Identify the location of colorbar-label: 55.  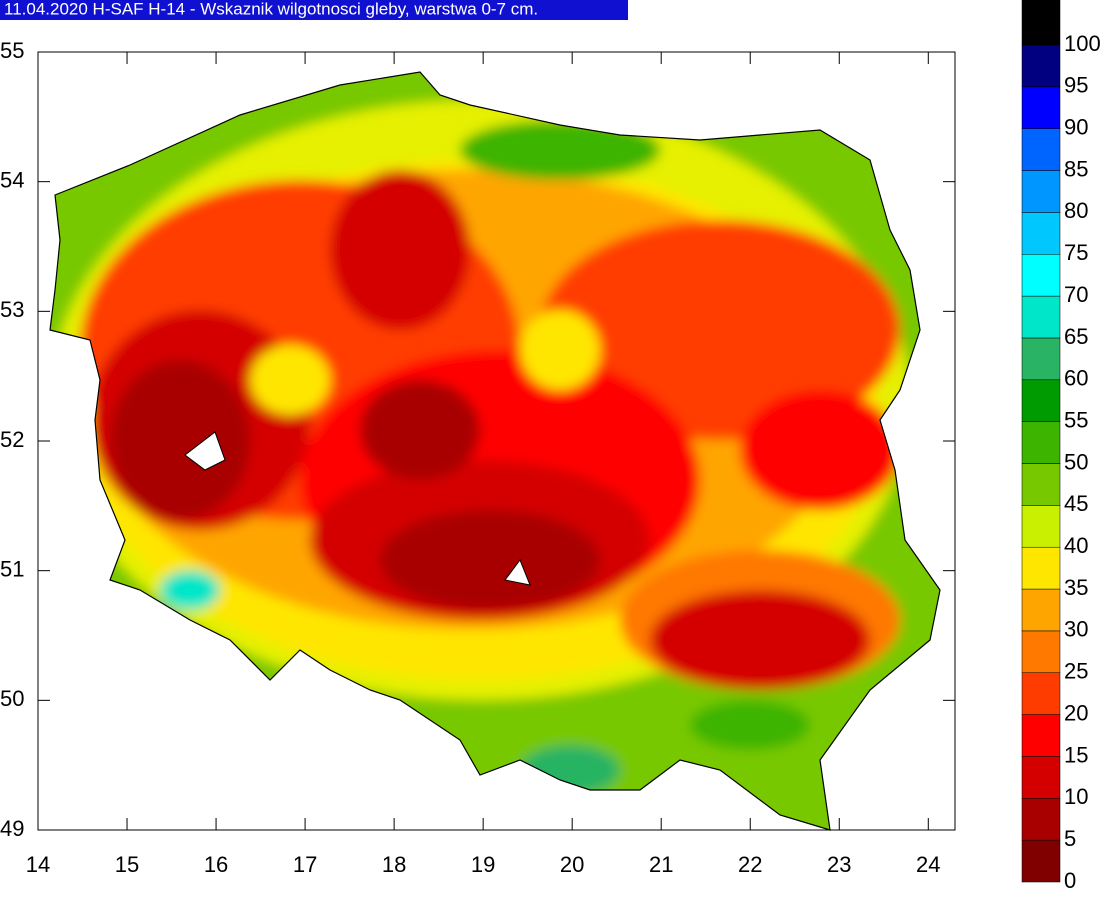
(1076, 419).